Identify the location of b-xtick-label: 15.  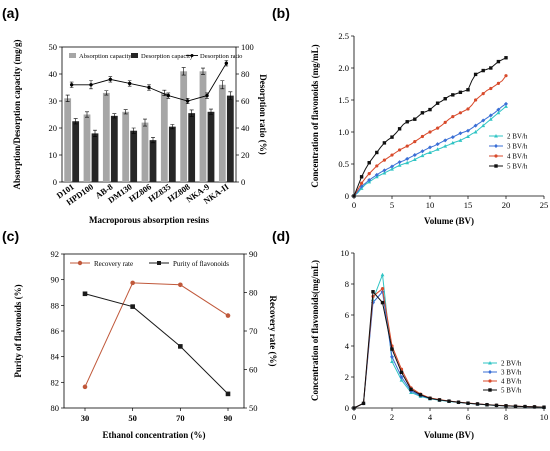
(468, 205).